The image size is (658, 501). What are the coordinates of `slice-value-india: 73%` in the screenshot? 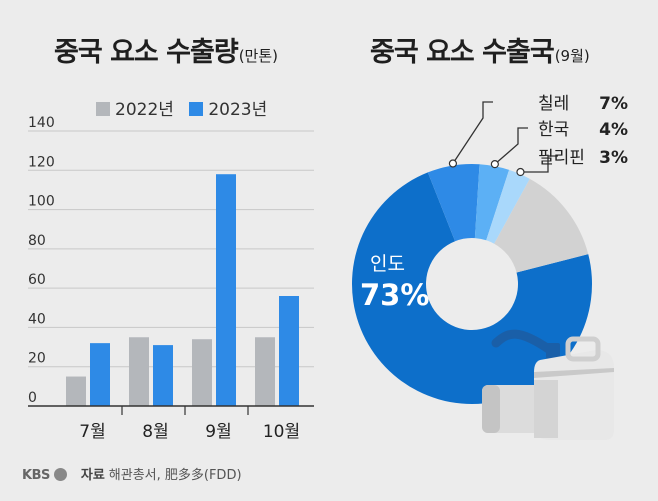 It's located at (394, 295).